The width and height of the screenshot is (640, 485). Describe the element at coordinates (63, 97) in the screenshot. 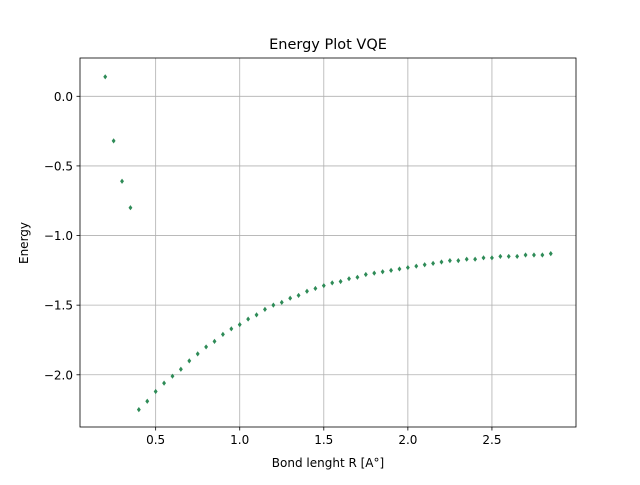

I see `y-tick-label: 0.0` at that location.